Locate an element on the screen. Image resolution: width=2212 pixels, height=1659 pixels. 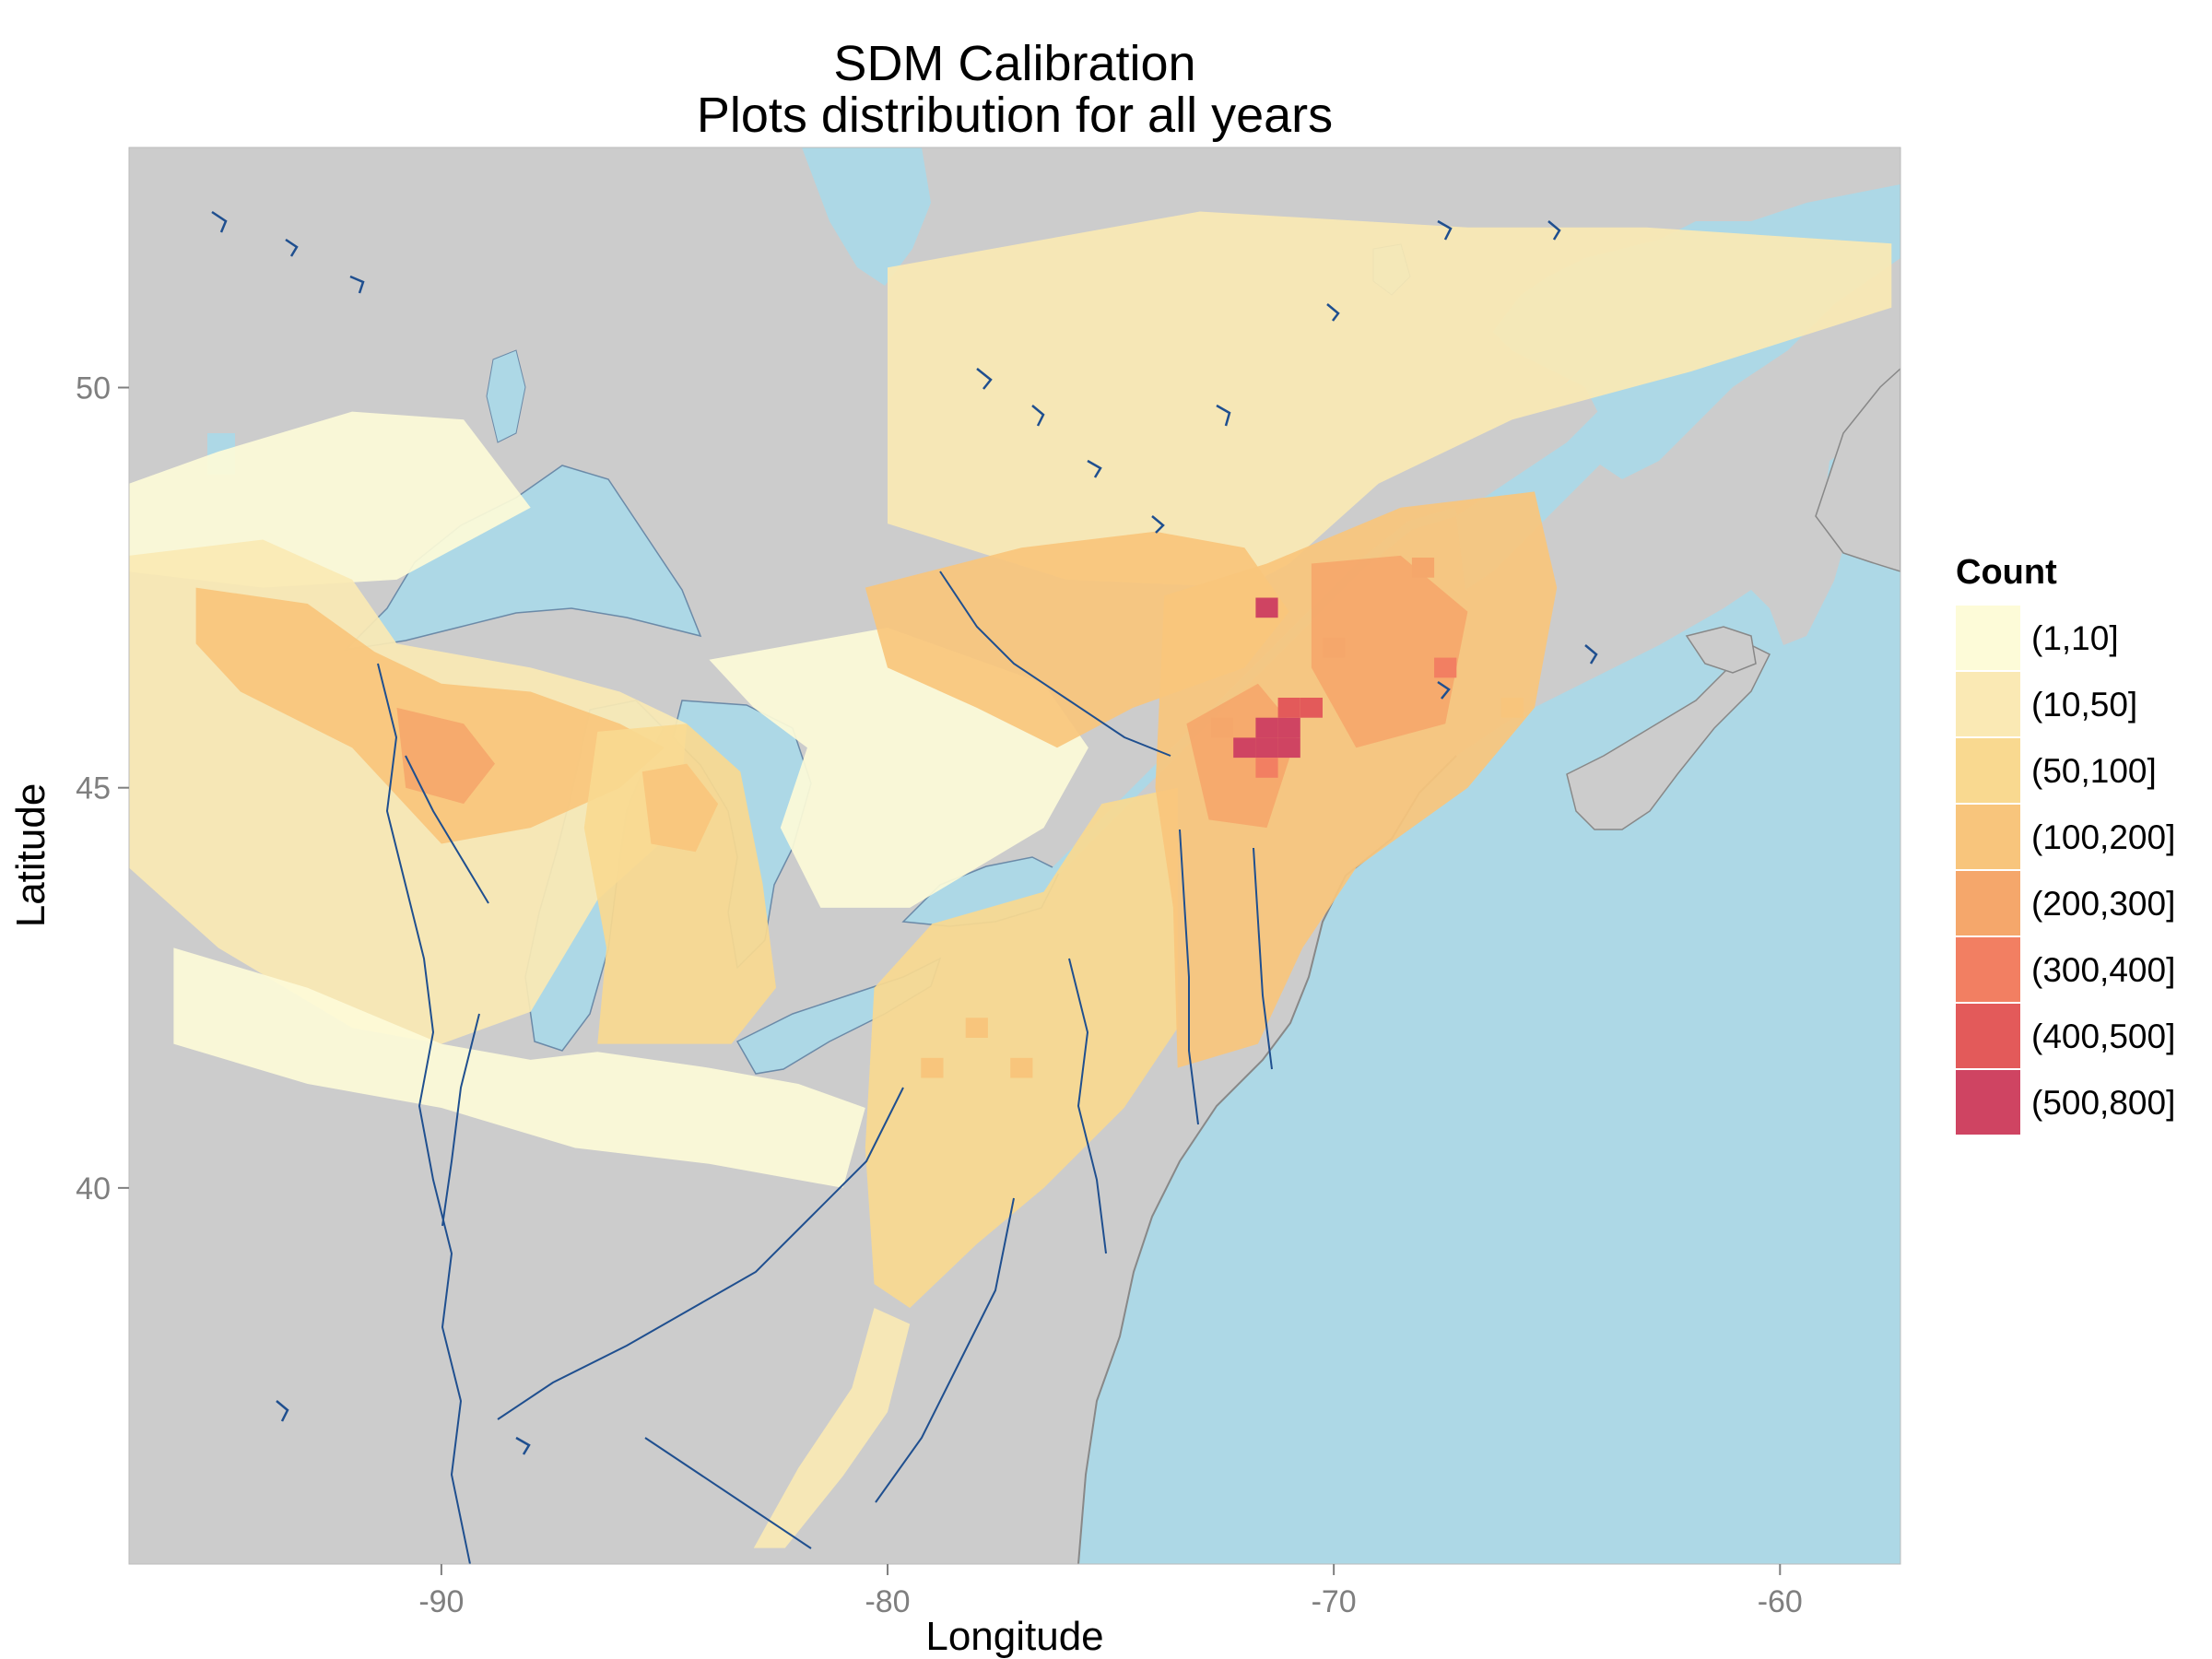
y-axis: 40 45 50 is located at coordinates (102, 788).